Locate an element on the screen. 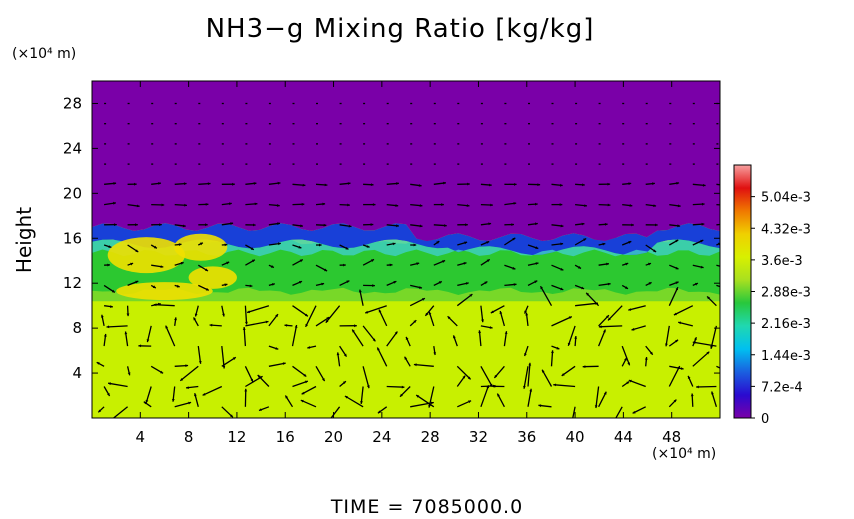 The width and height of the screenshot is (854, 519). x-tick-label: 12 is located at coordinates (236, 437).